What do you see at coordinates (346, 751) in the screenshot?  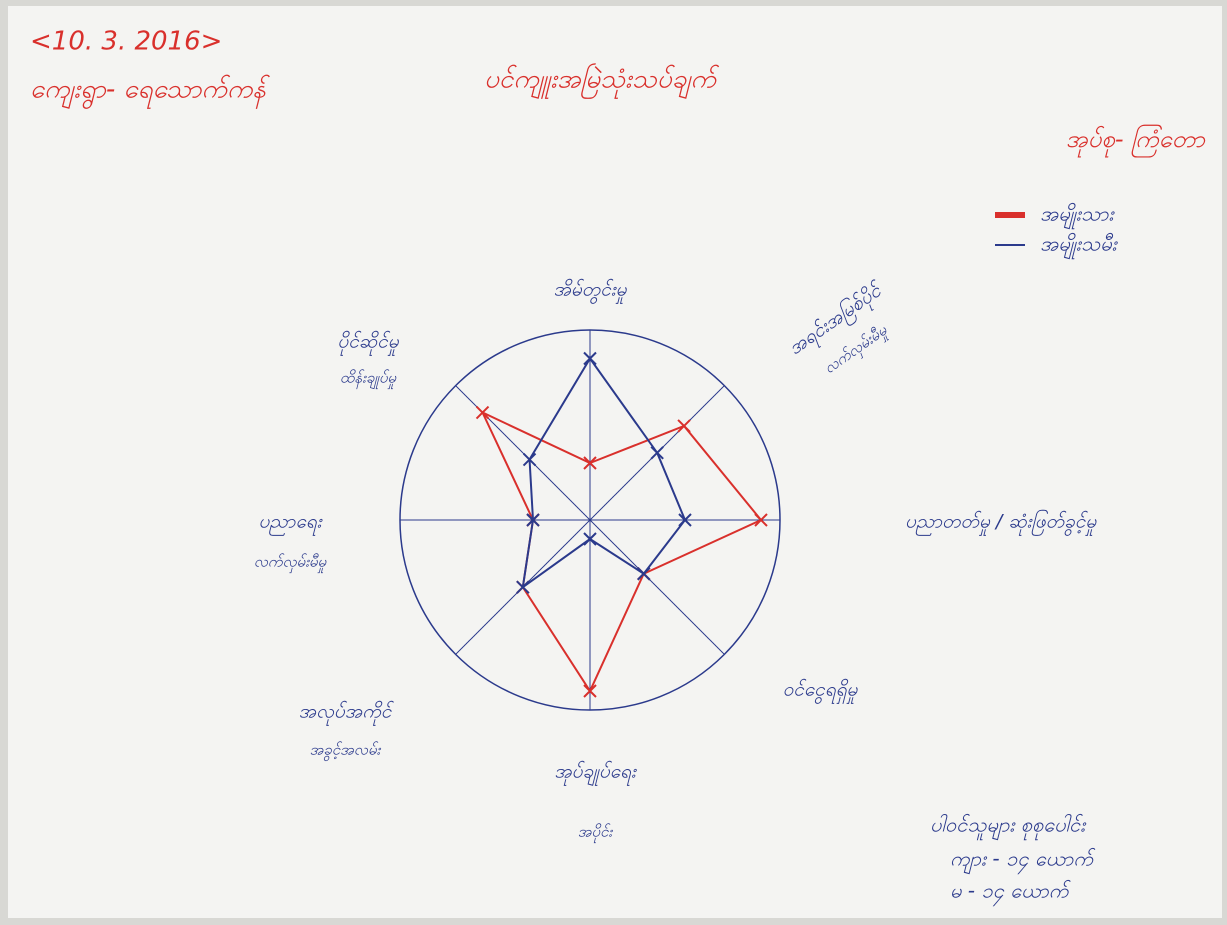 I see `axis-label: အခွင့်အလမ်း` at bounding box center [346, 751].